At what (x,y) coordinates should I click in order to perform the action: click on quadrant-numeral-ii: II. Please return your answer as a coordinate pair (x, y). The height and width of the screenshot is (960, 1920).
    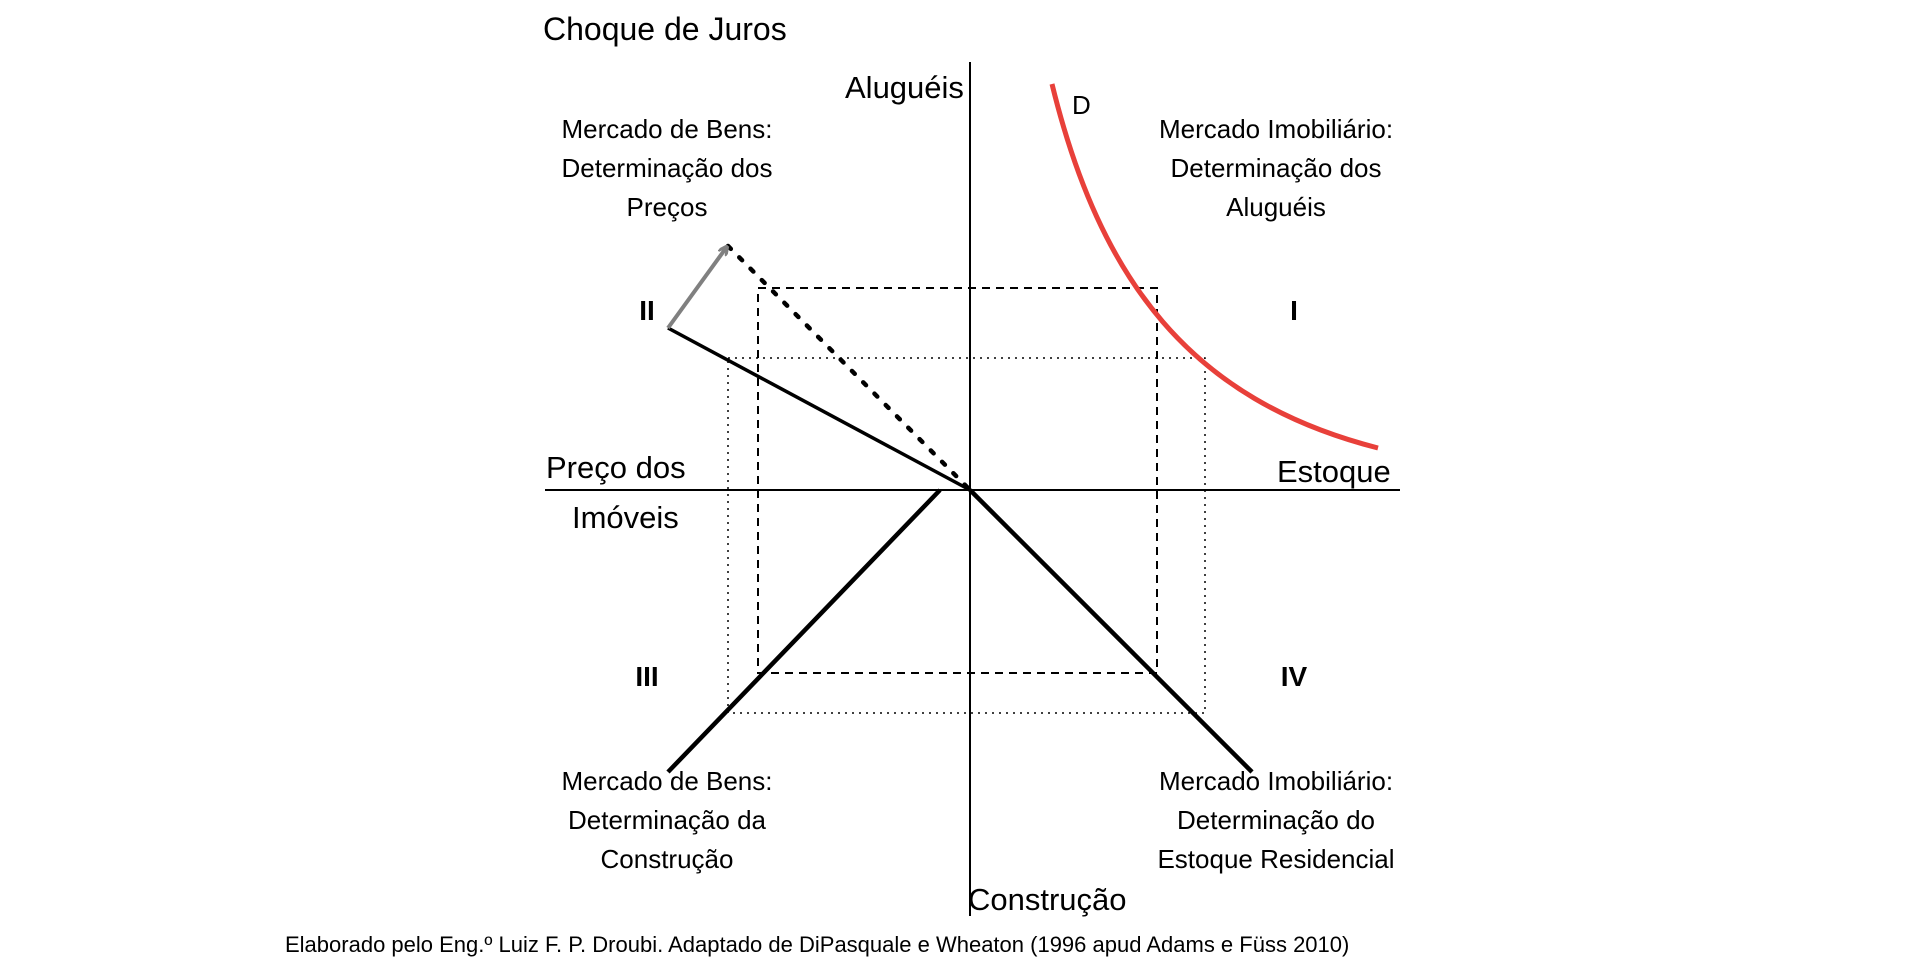
    Looking at the image, I should click on (647, 310).